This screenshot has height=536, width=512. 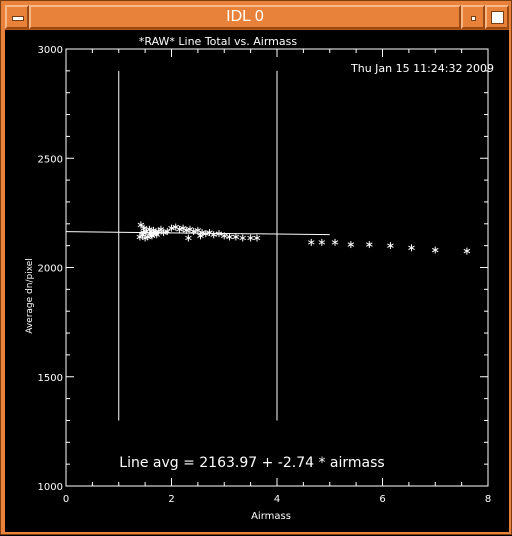 What do you see at coordinates (50, 269) in the screenshot?
I see `y-tick-label: 2000` at bounding box center [50, 269].